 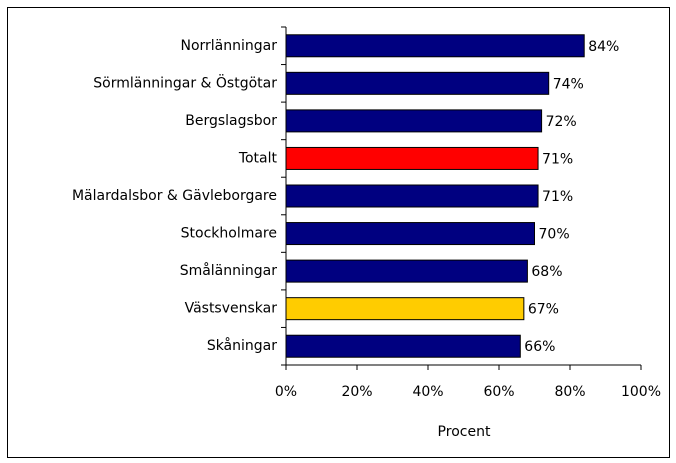 What do you see at coordinates (229, 234) in the screenshot?
I see `y-tick-label: Stockholmare` at bounding box center [229, 234].